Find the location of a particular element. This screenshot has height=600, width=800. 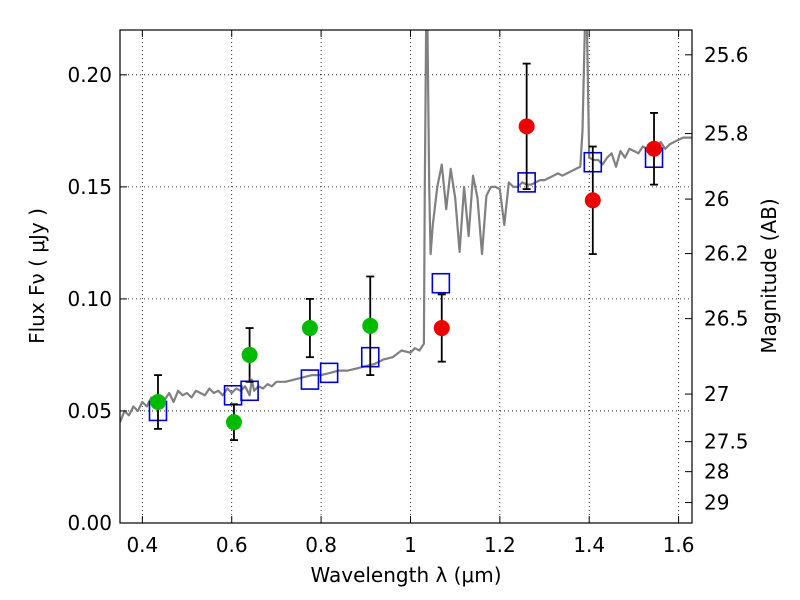

mag-tick-label: 26.2 is located at coordinates (726, 254).